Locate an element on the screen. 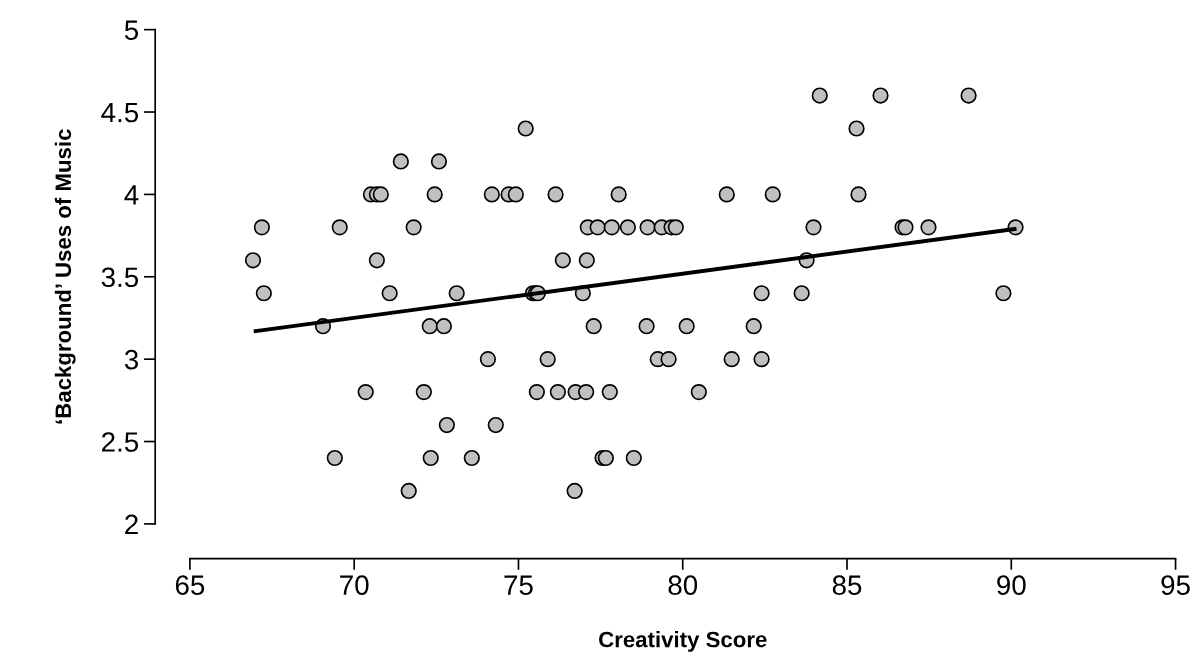 This screenshot has width=1202, height=659. x-tick-label: 95 is located at coordinates (1175, 585).